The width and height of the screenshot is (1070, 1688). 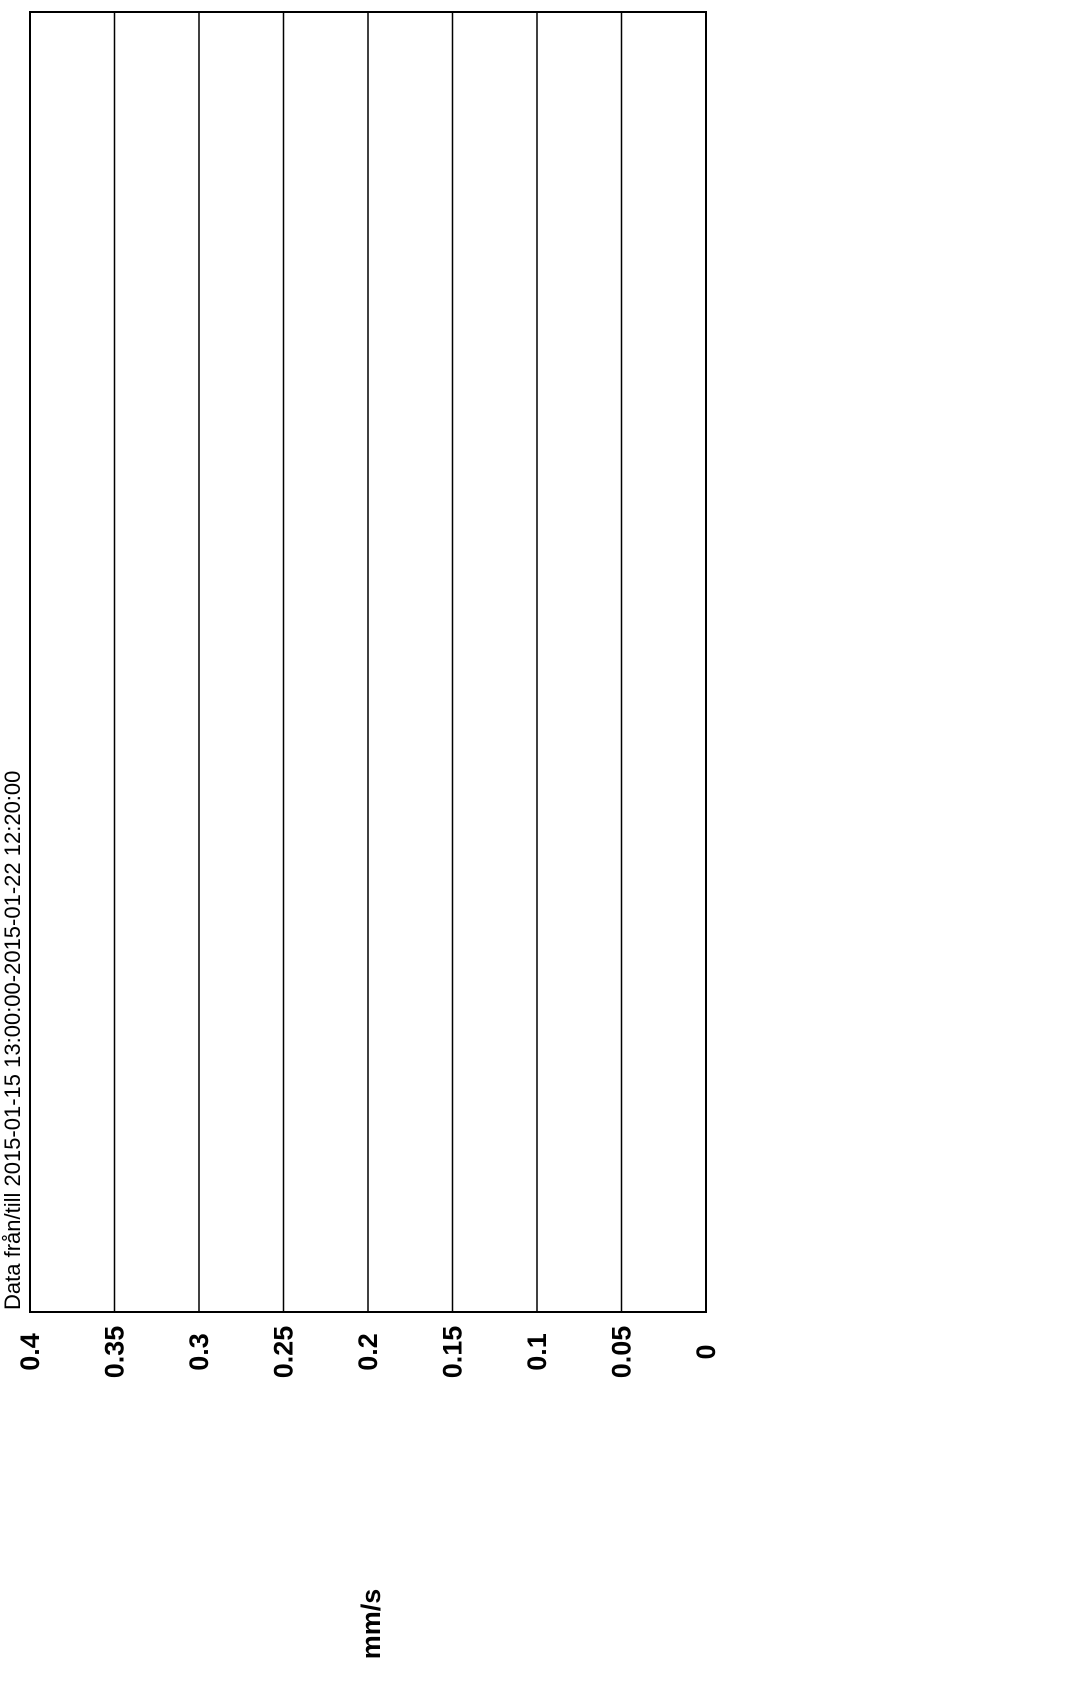 I want to click on y-axis-label-group: mm/s, so click(x=371, y=1624).